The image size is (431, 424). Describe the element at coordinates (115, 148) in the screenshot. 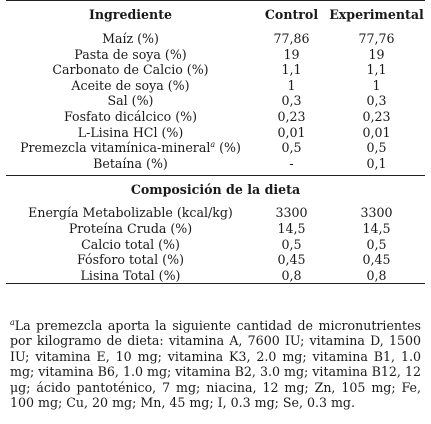

I see `row-label-text: Premezcla vitamínica-mineral` at that location.